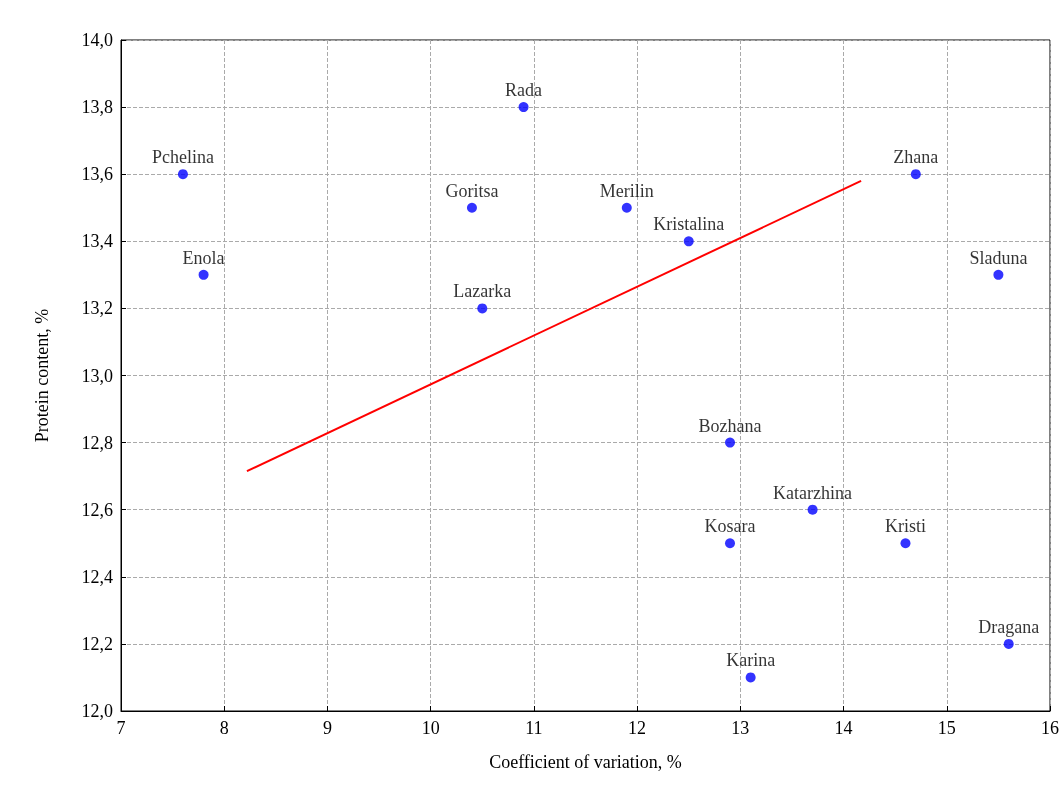 Image resolution: width=1064 pixels, height=798 pixels. Describe the element at coordinates (751, 660) in the screenshot. I see `annotation: Karina` at that location.